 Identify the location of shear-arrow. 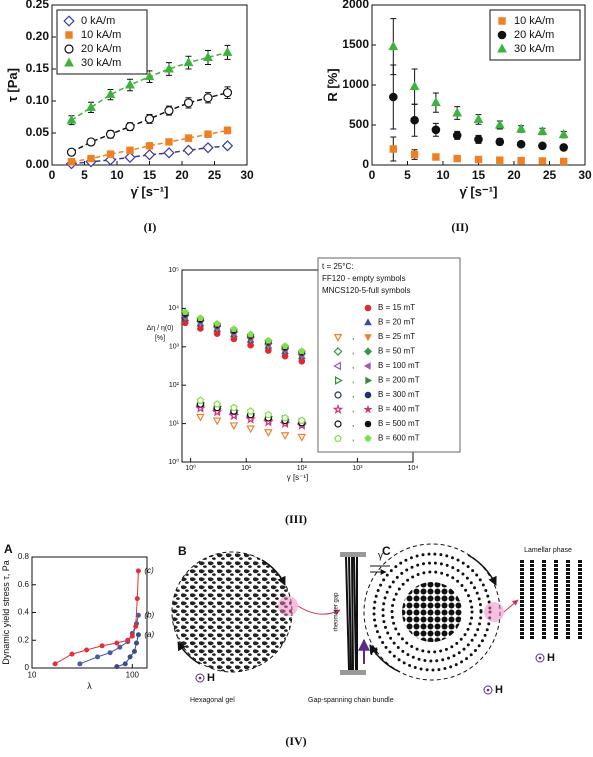
(380, 568).